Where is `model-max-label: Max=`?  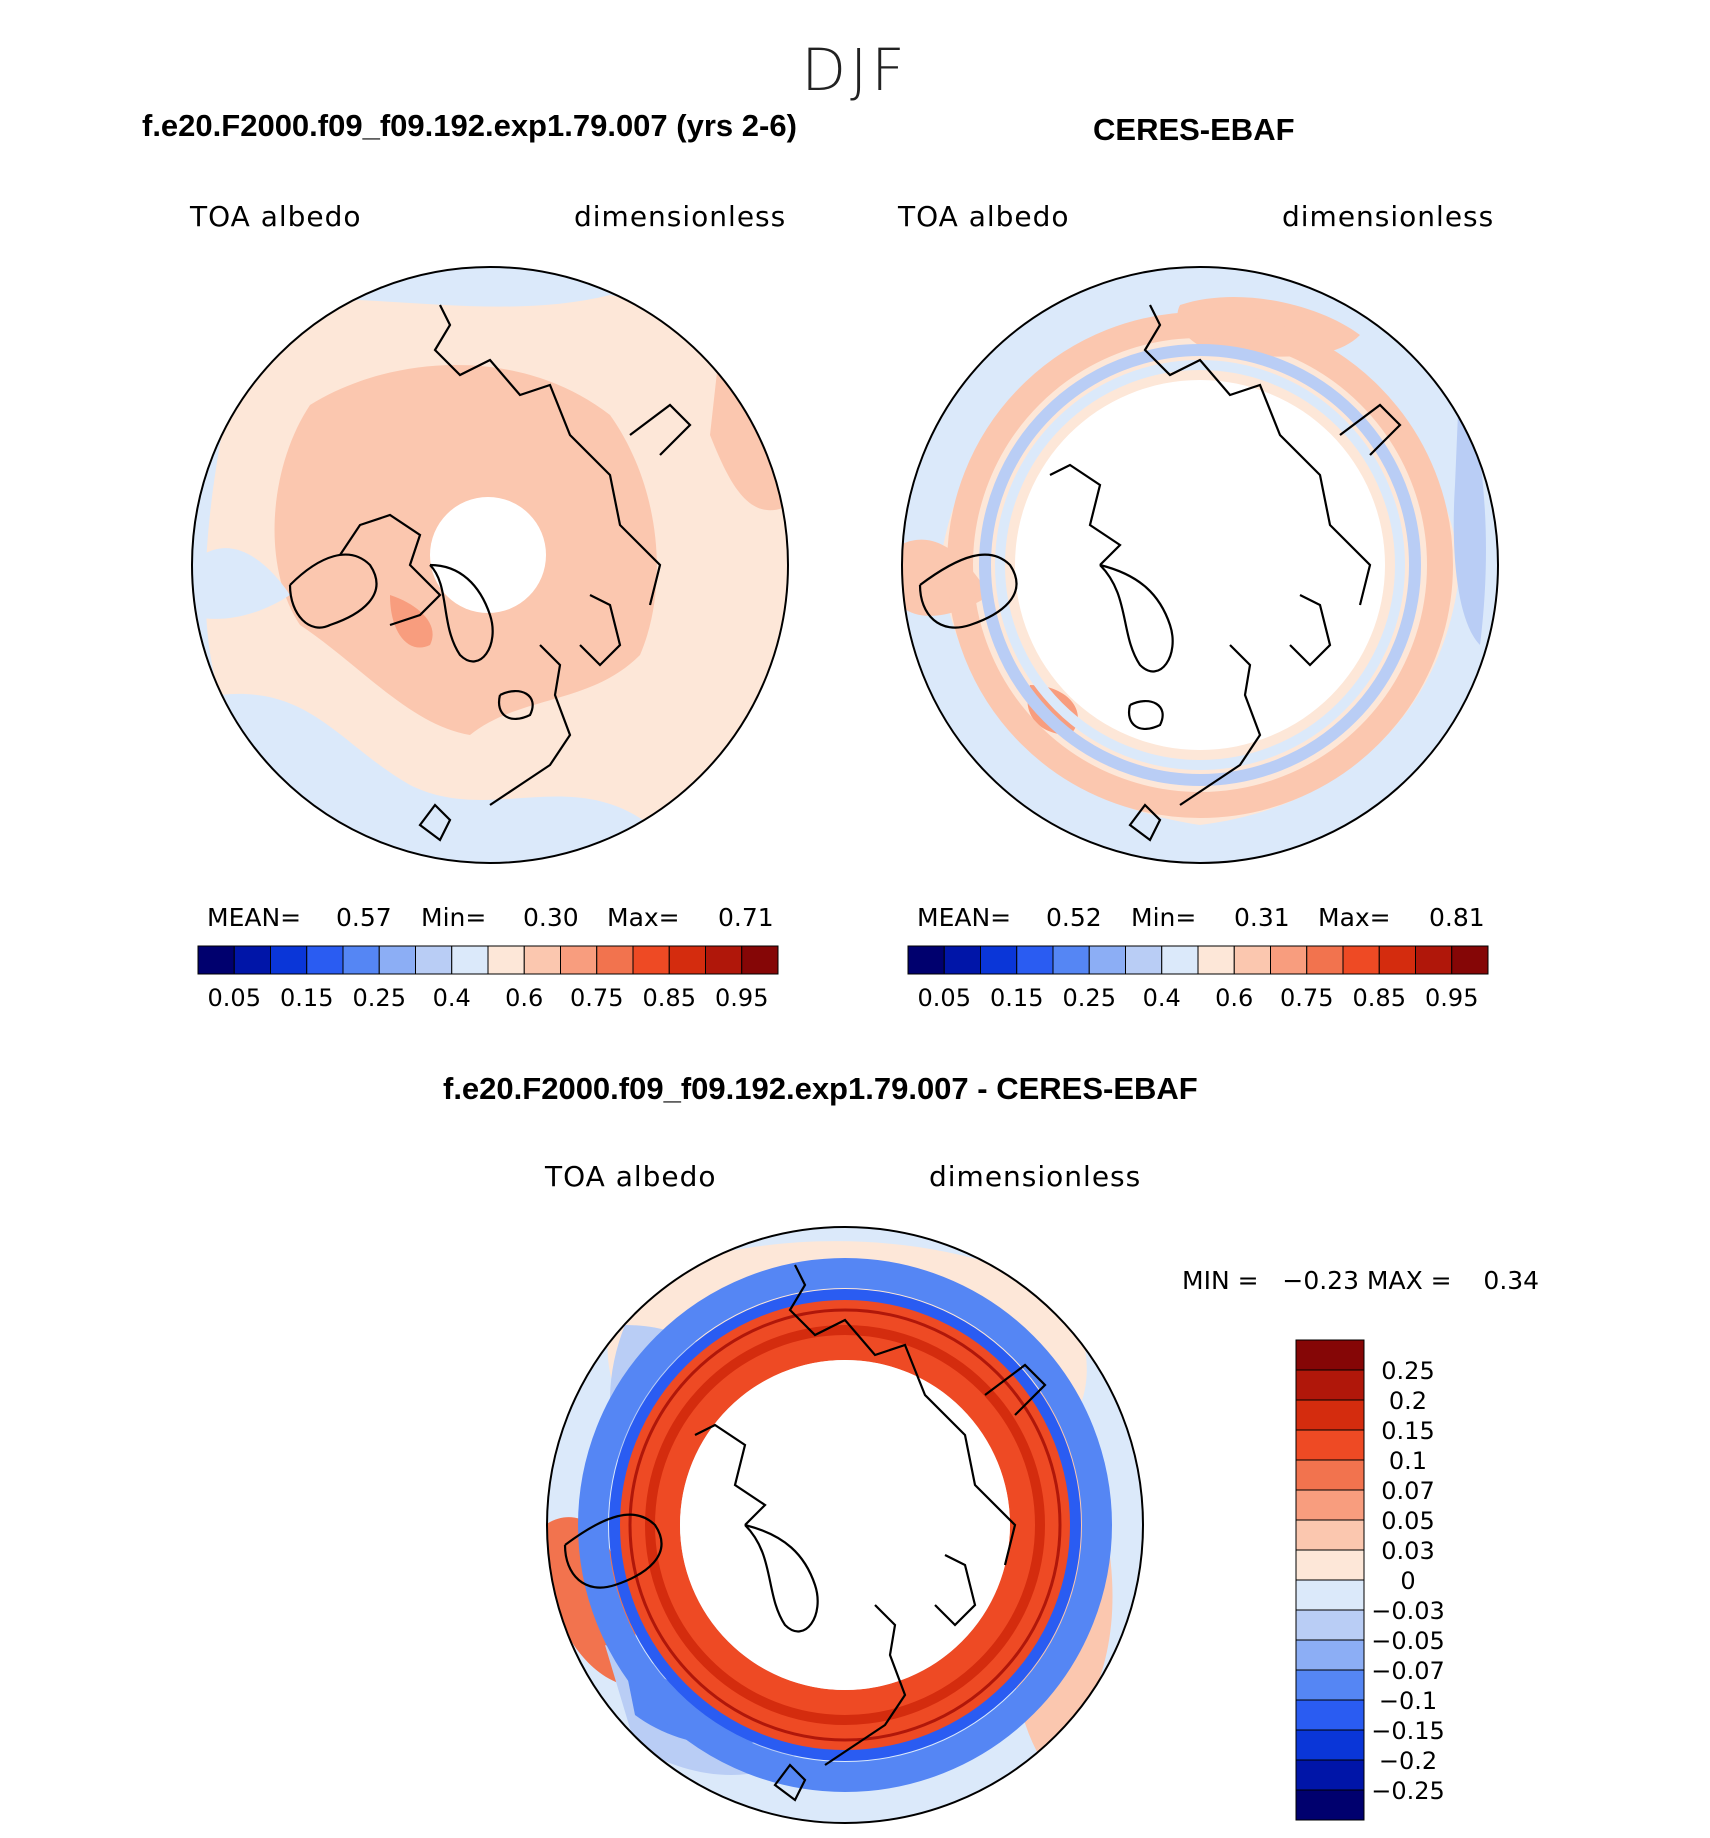
model-max-label: Max= is located at coordinates (643, 917).